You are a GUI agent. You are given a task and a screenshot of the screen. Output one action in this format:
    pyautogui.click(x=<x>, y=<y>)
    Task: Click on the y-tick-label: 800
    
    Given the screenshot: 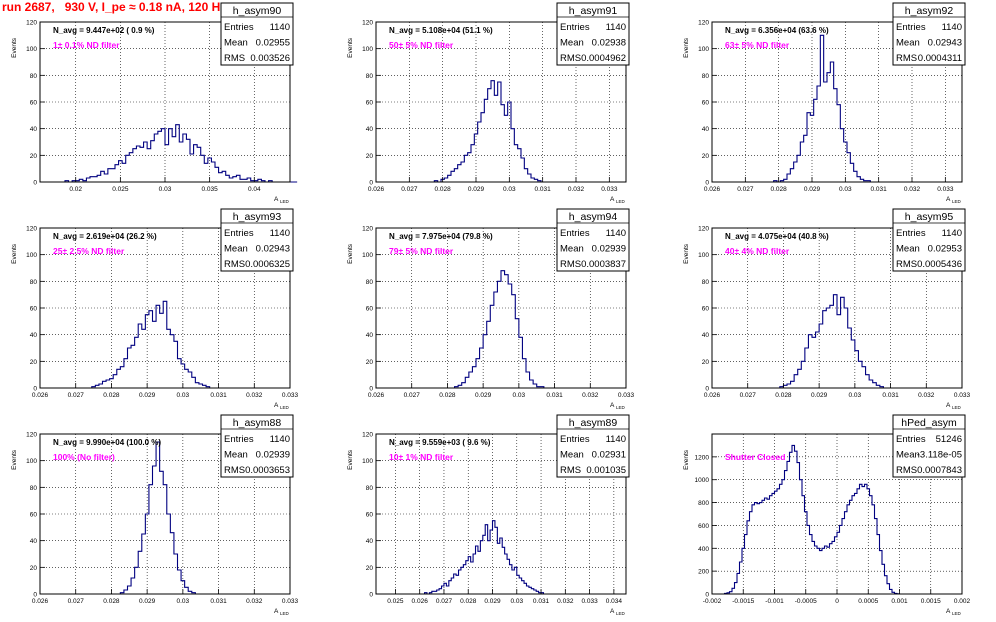 What is the action you would take?
    pyautogui.click(x=703, y=503)
    